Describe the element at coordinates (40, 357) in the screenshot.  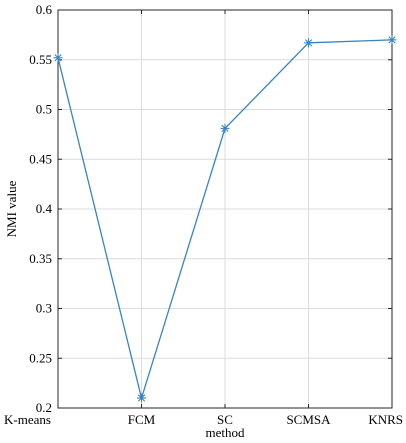
I see `y-tick-label: 0.25` at that location.